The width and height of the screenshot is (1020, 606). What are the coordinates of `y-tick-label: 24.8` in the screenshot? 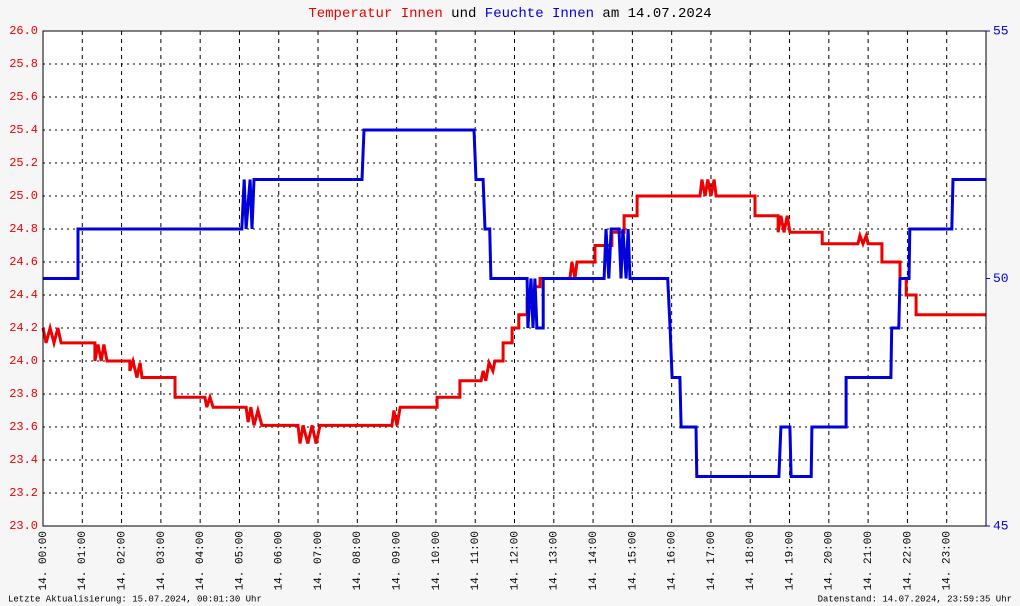 It's located at (23, 229).